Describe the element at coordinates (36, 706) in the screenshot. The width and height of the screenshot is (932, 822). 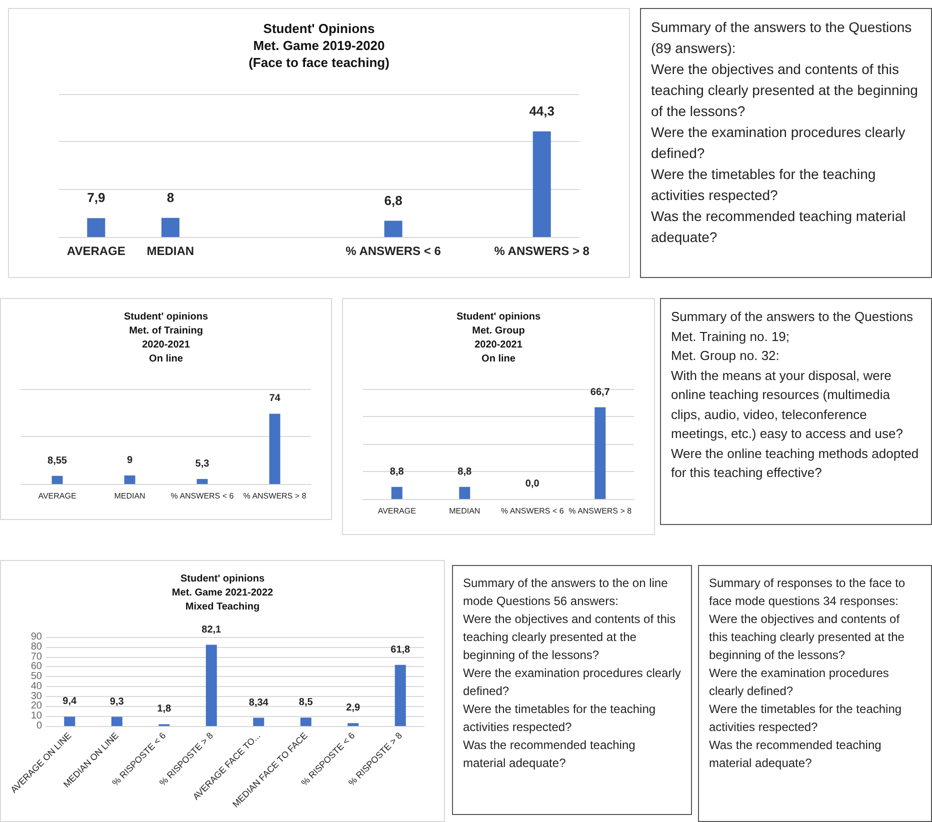
I see `y-tick-label: 20` at that location.